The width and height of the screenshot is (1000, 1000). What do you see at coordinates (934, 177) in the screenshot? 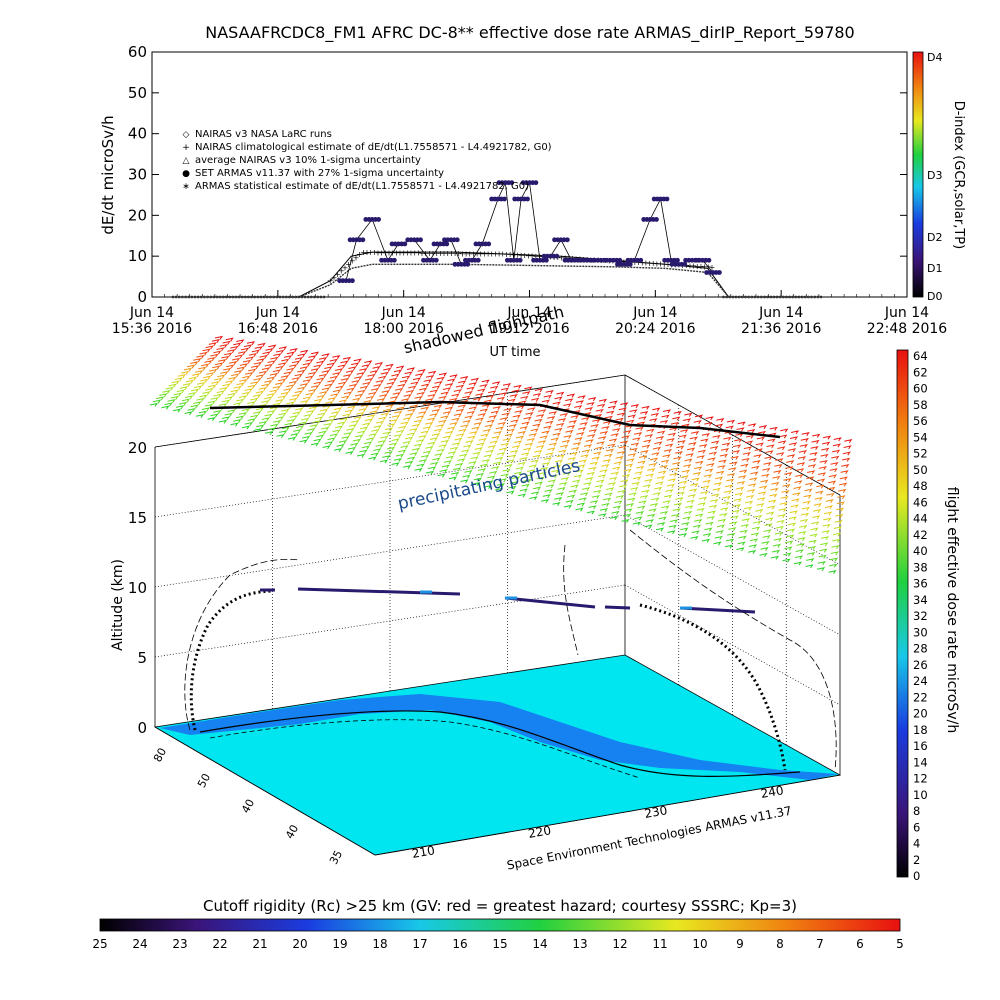
I see `d-index-colorbar-ticks: D4 D3 D2 D1 D0` at bounding box center [934, 177].